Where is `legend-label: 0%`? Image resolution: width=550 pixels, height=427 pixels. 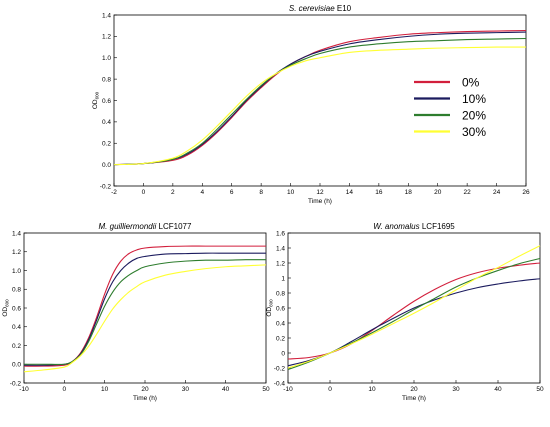 legend-label: 0% is located at coordinates (471, 82).